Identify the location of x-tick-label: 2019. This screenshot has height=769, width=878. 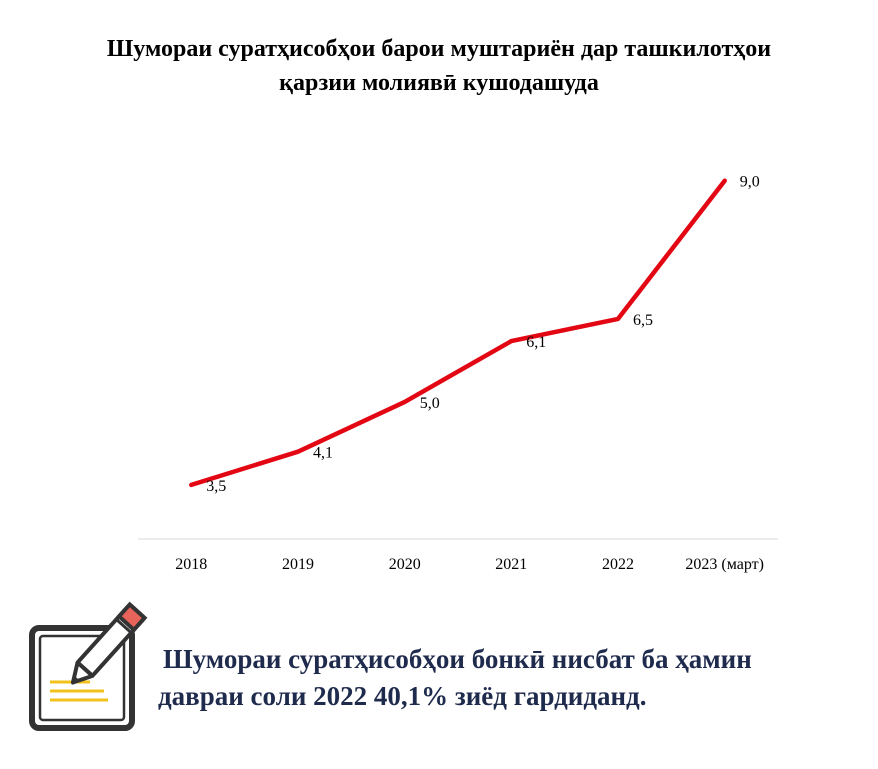
(298, 564).